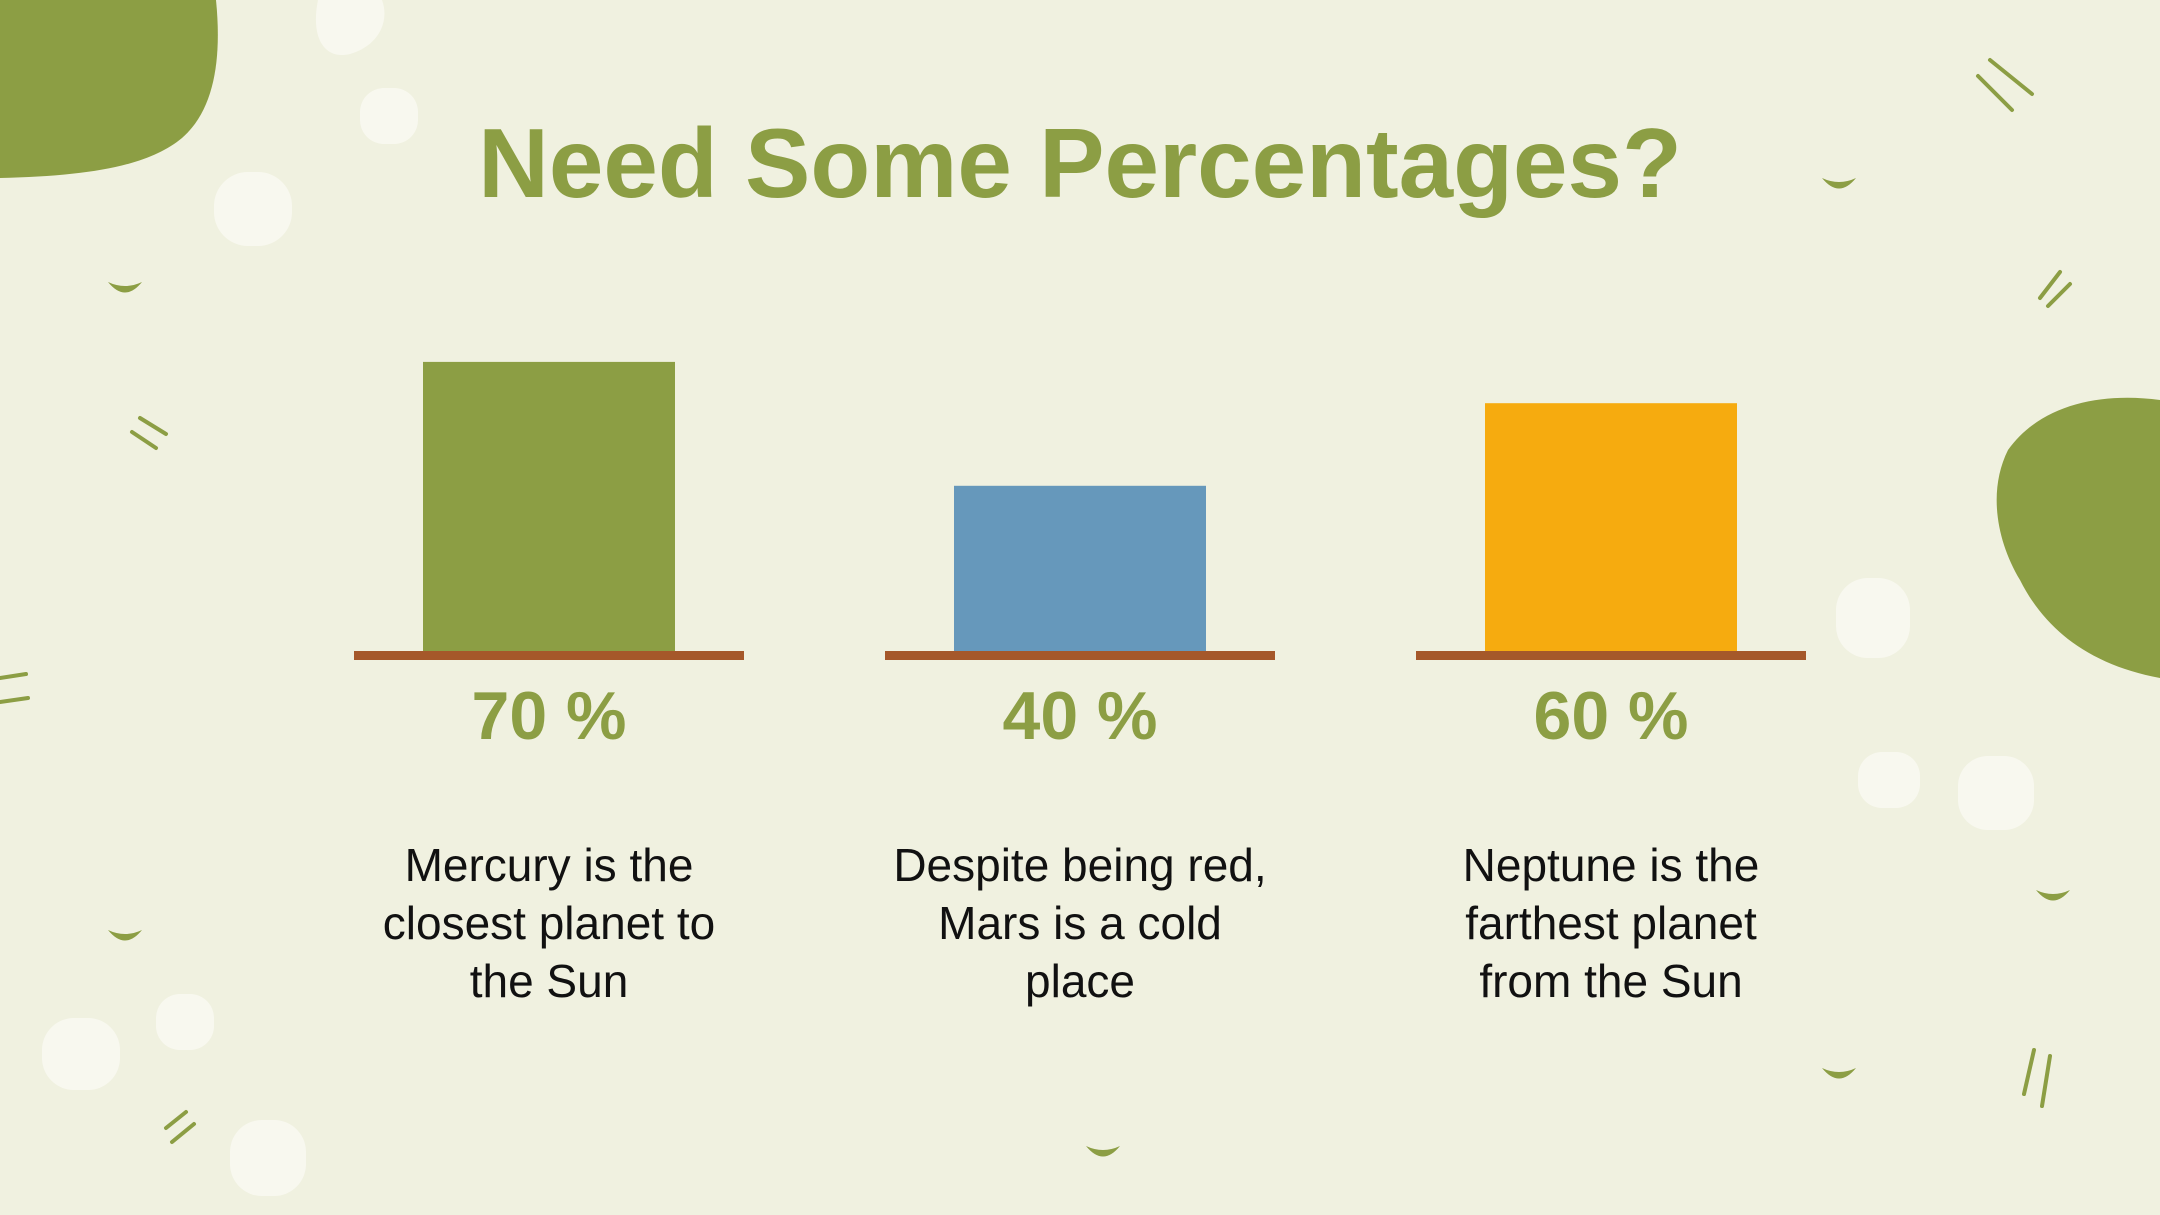 This screenshot has width=2160, height=1215. I want to click on baseline-neptune, so click(1611, 655).